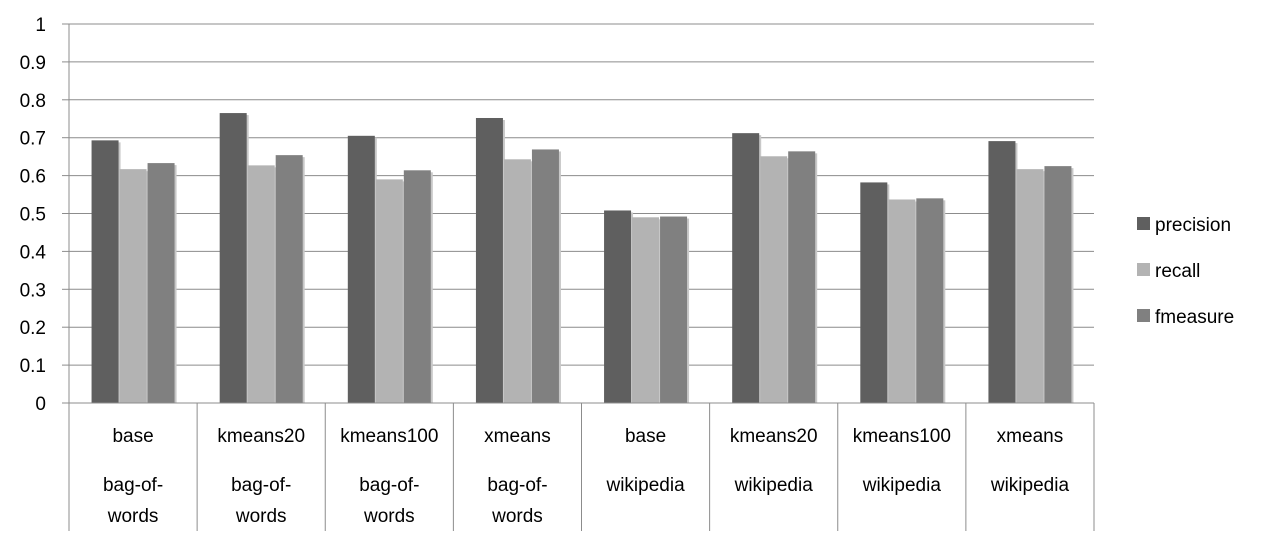 Image resolution: width=1275 pixels, height=541 pixels. I want to click on legend-label-recall: recall, so click(1177, 271).